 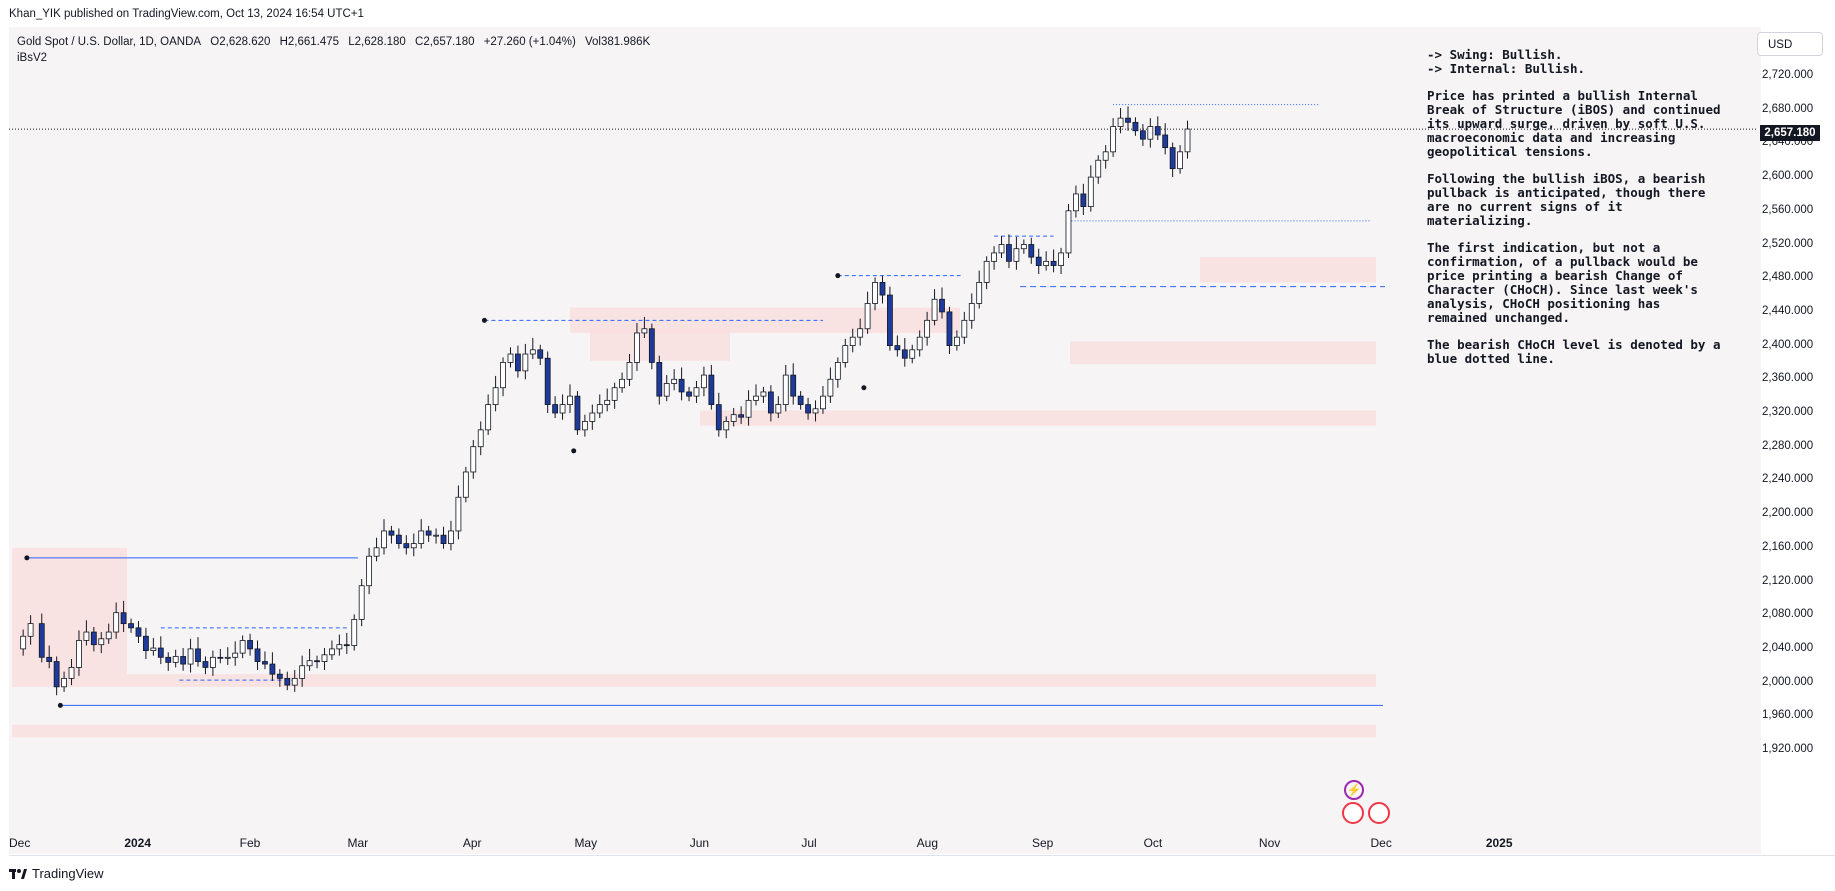 What do you see at coordinates (1499, 843) in the screenshot?
I see `time-tick: 2025` at bounding box center [1499, 843].